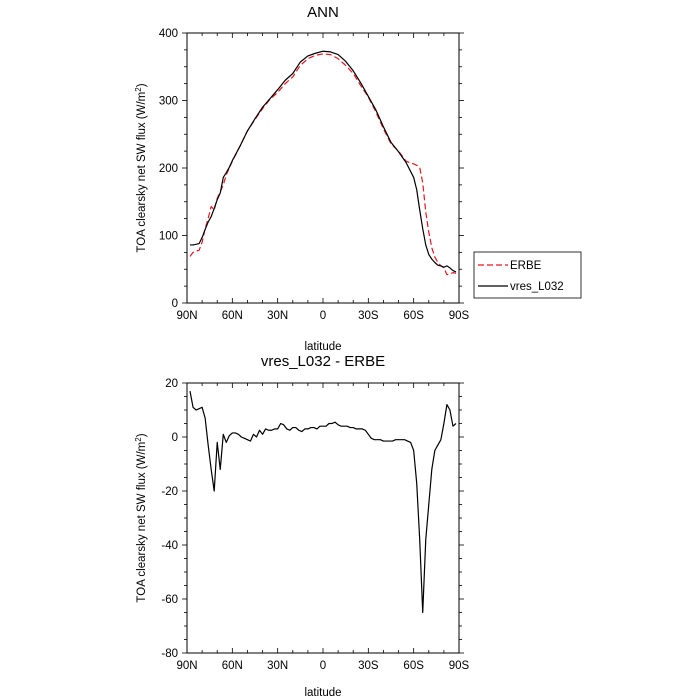  I want to click on bottom-x-tick-label: 90S, so click(459, 666).